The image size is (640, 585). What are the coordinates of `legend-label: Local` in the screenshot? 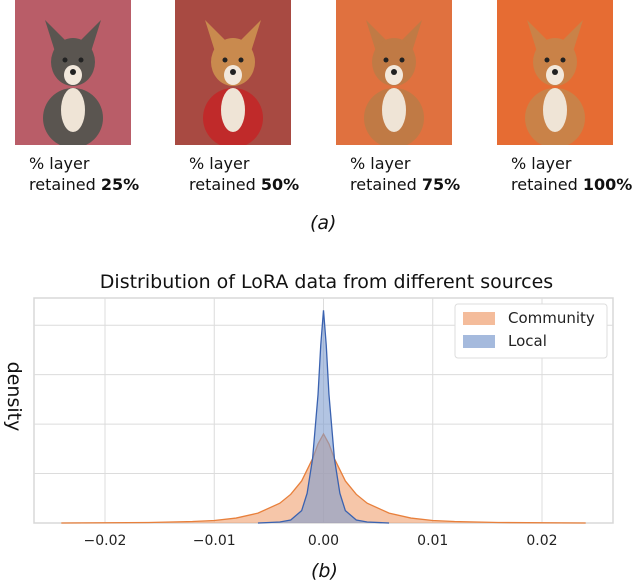 It's located at (527, 341).